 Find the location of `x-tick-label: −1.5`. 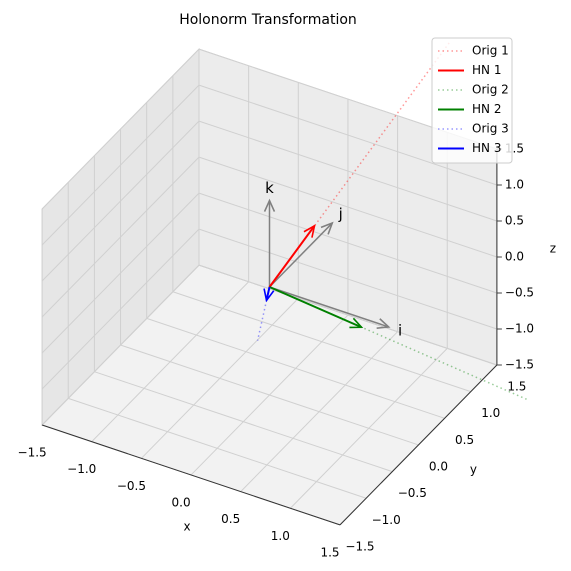

x-tick-label: −1.5 is located at coordinates (32, 453).